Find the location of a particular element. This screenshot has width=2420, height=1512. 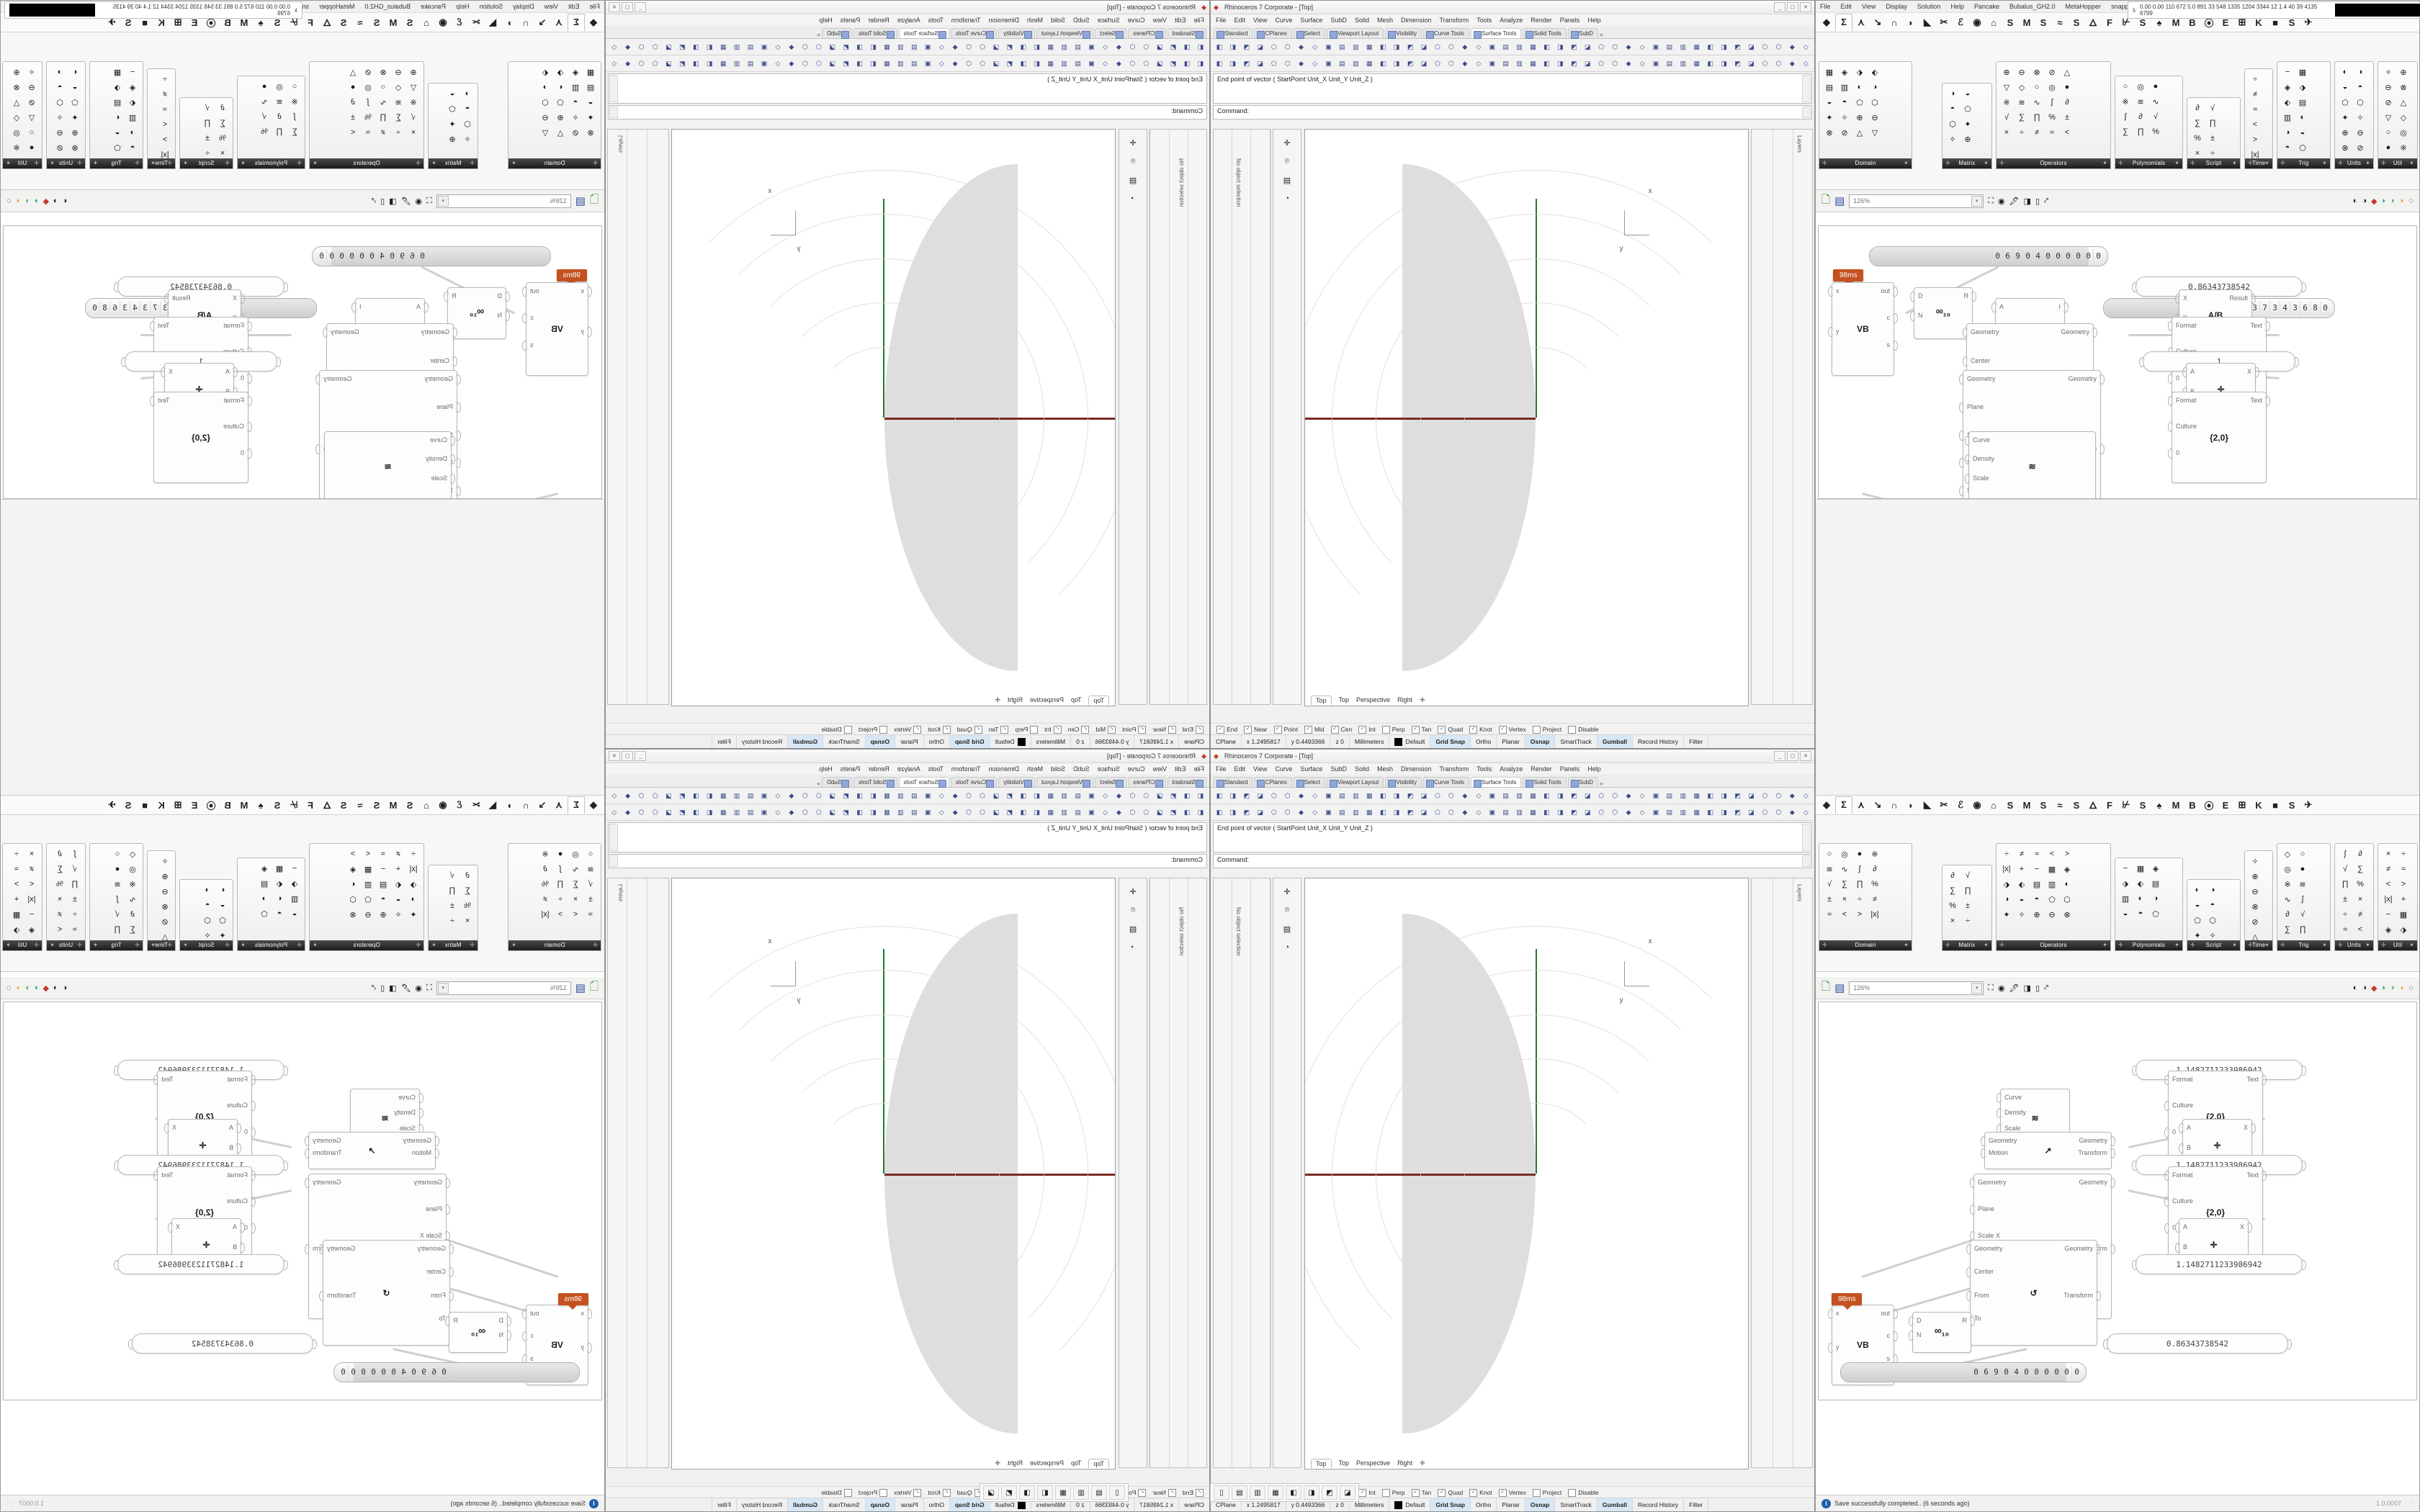

ribbon-icon: ⊕ is located at coordinates (2037, 914).